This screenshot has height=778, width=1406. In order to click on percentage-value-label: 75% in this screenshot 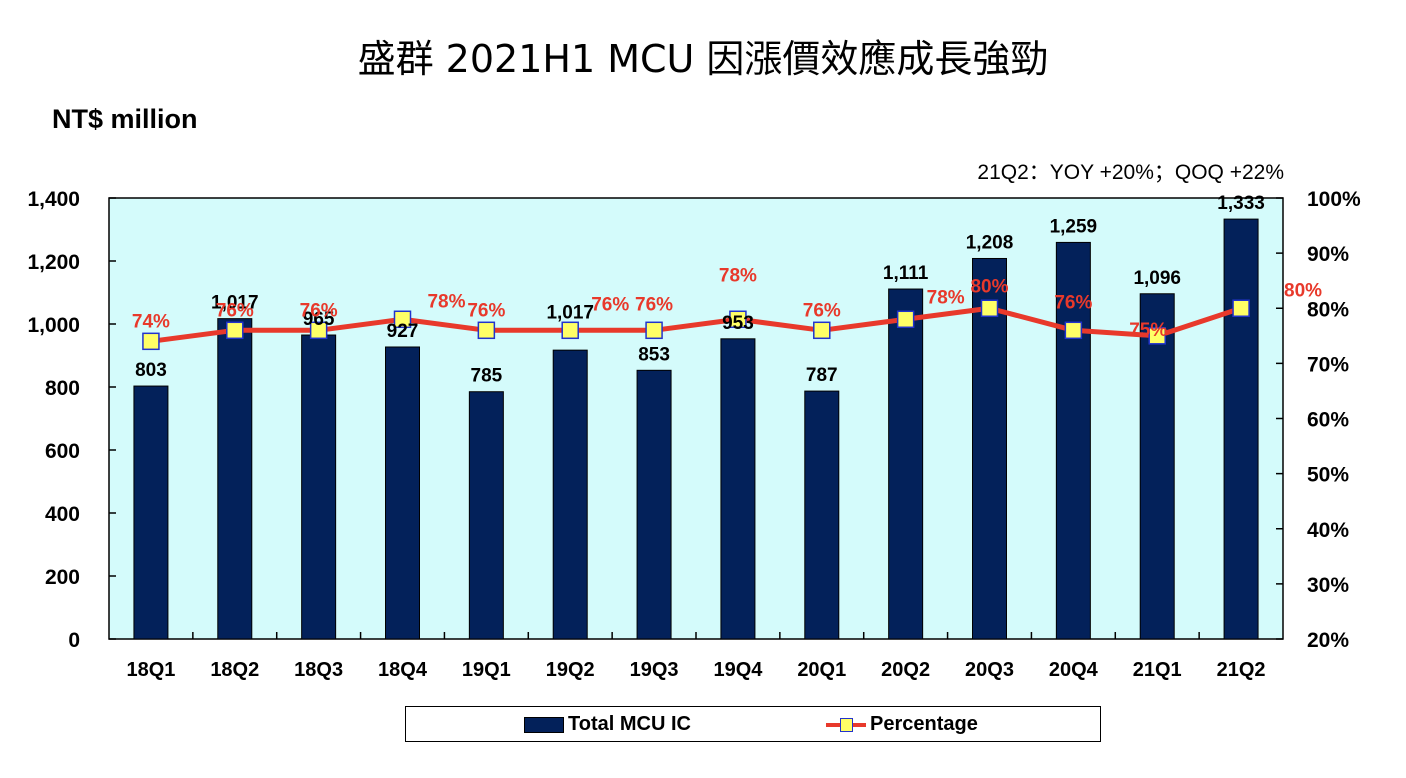, I will do `click(1148, 330)`.